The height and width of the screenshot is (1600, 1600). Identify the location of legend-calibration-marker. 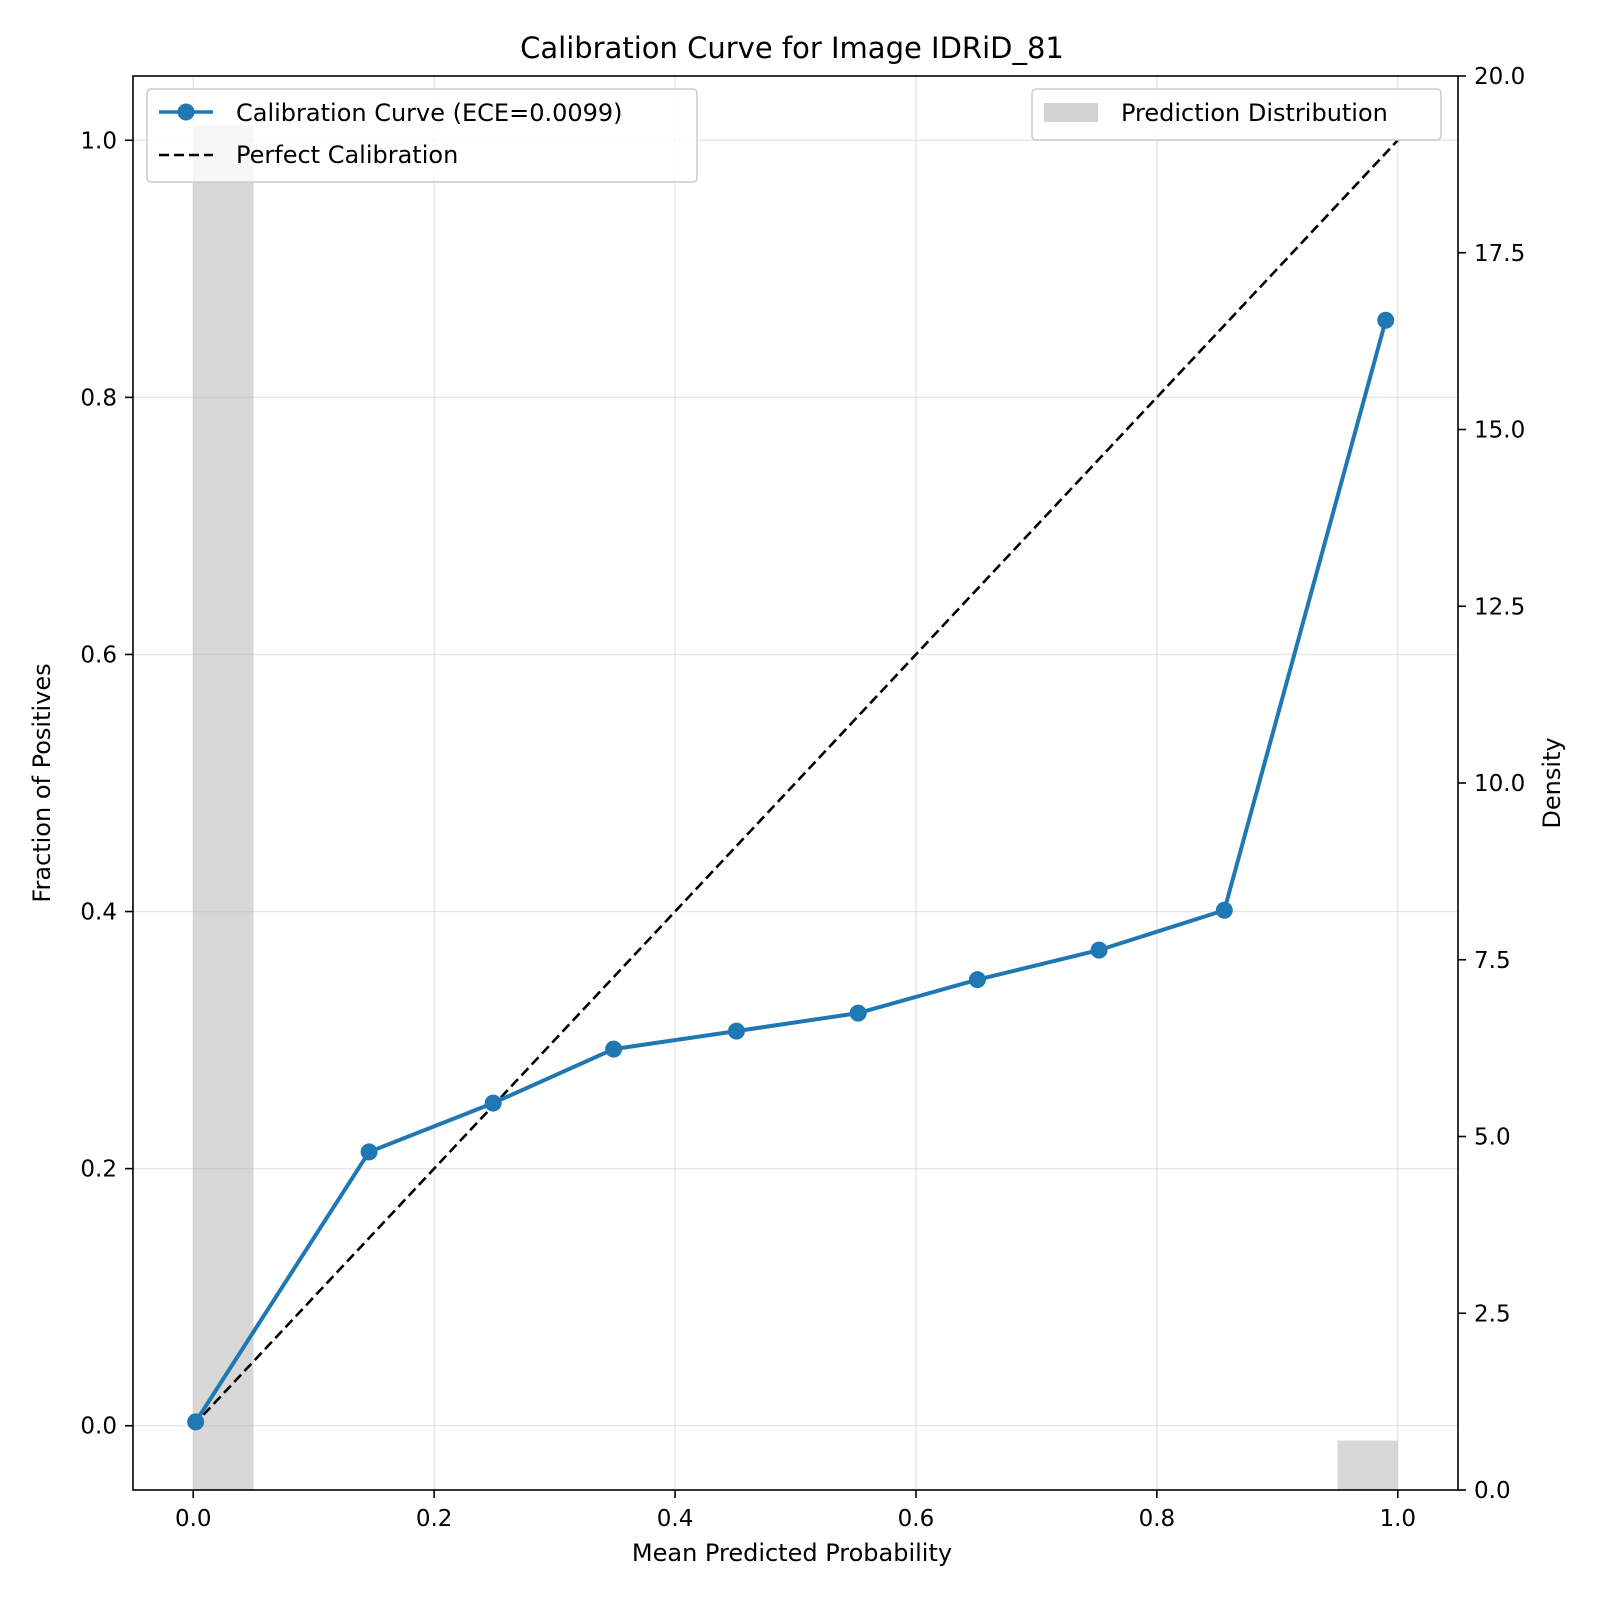
(186, 112).